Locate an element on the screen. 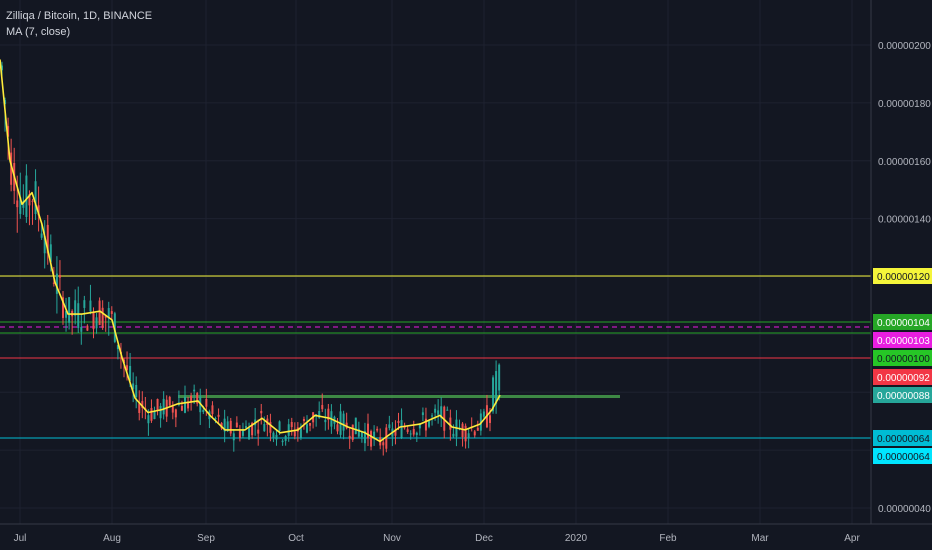 The image size is (932, 550). time-tick-label: Dec is located at coordinates (484, 538).